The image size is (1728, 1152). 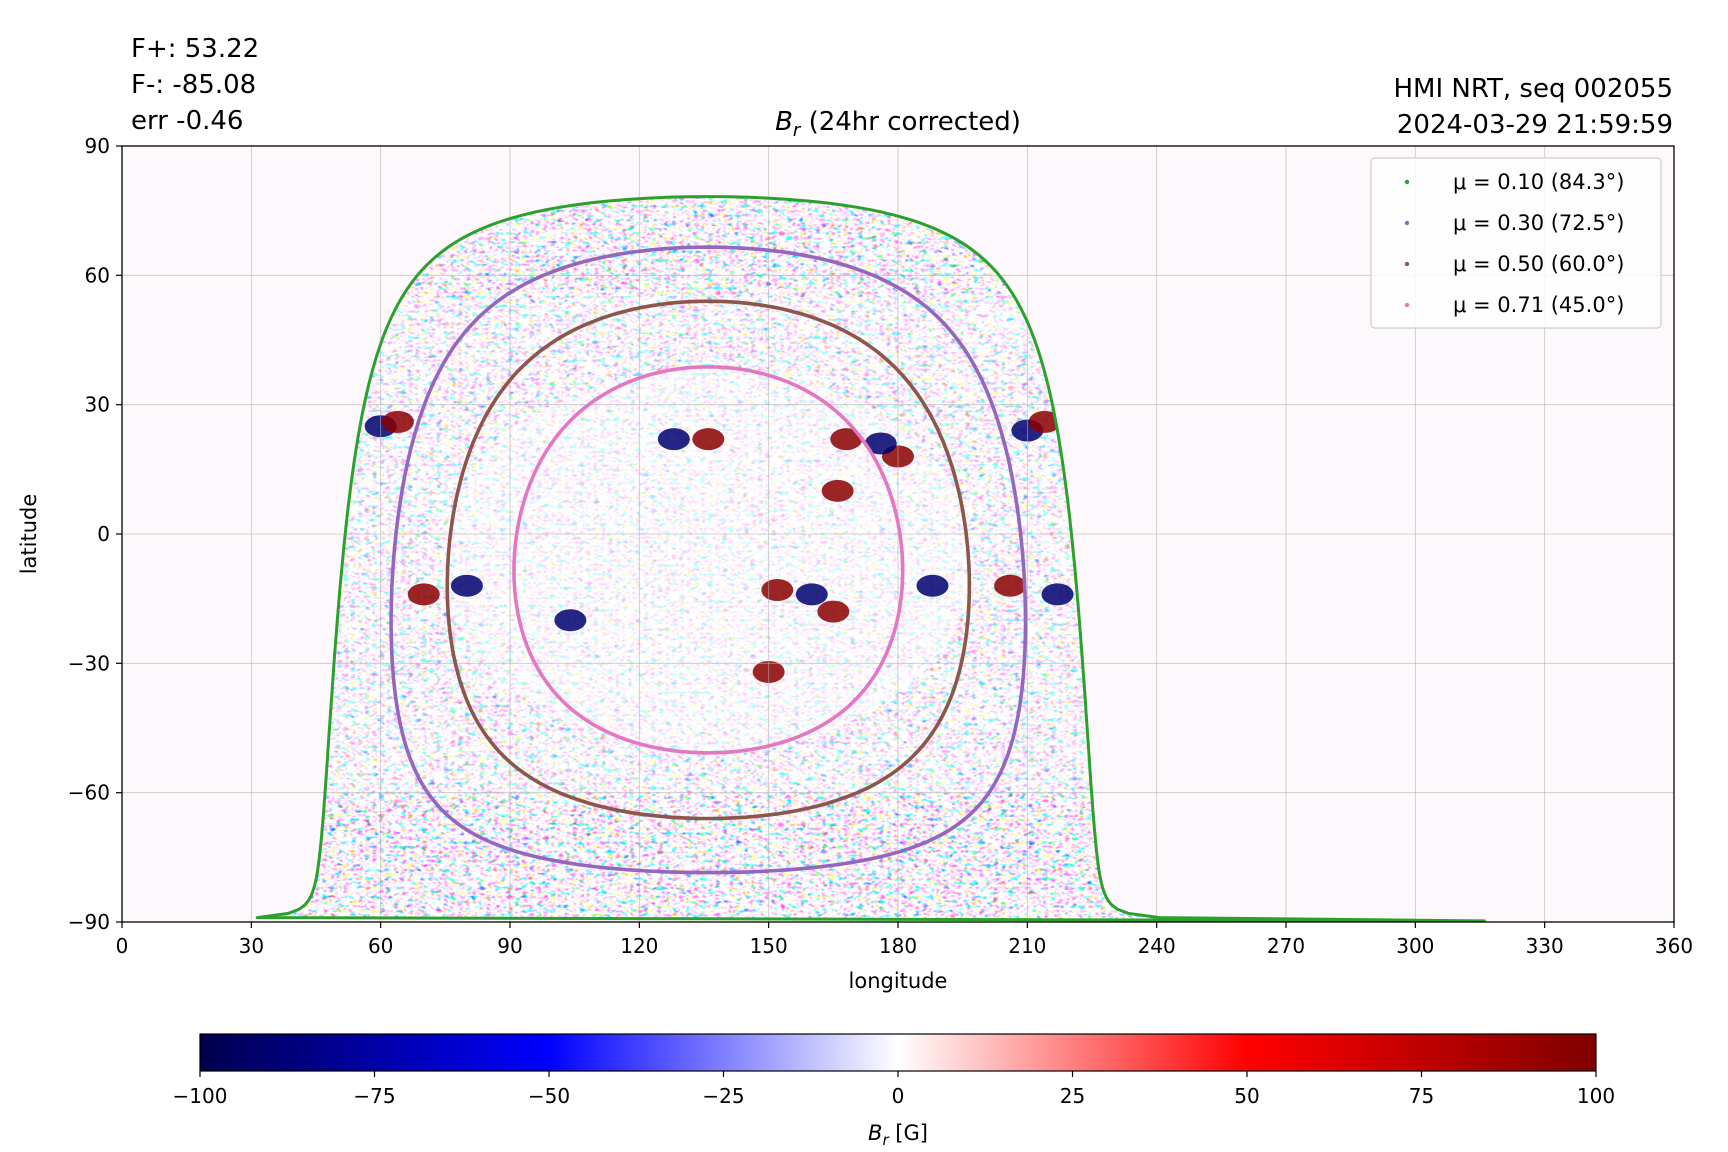 I want to click on colorbar-tick-label: 100, so click(x=1596, y=1096).